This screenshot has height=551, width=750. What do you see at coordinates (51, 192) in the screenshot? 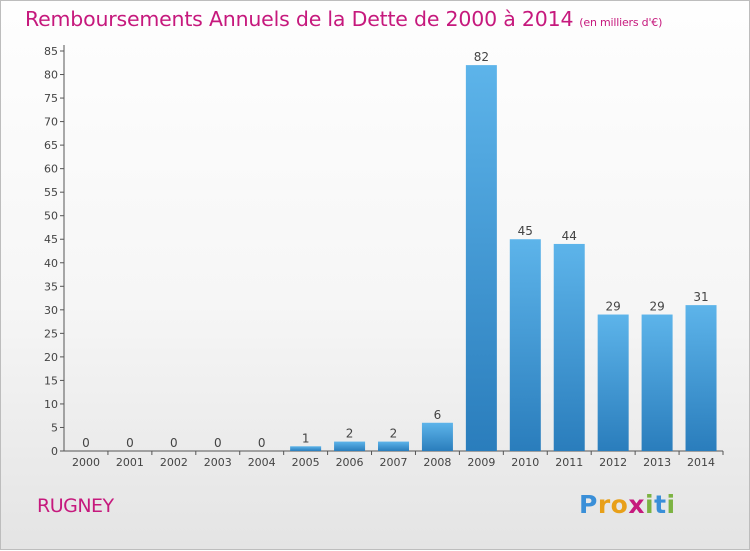
I see `y-tick-label: 55` at bounding box center [51, 192].